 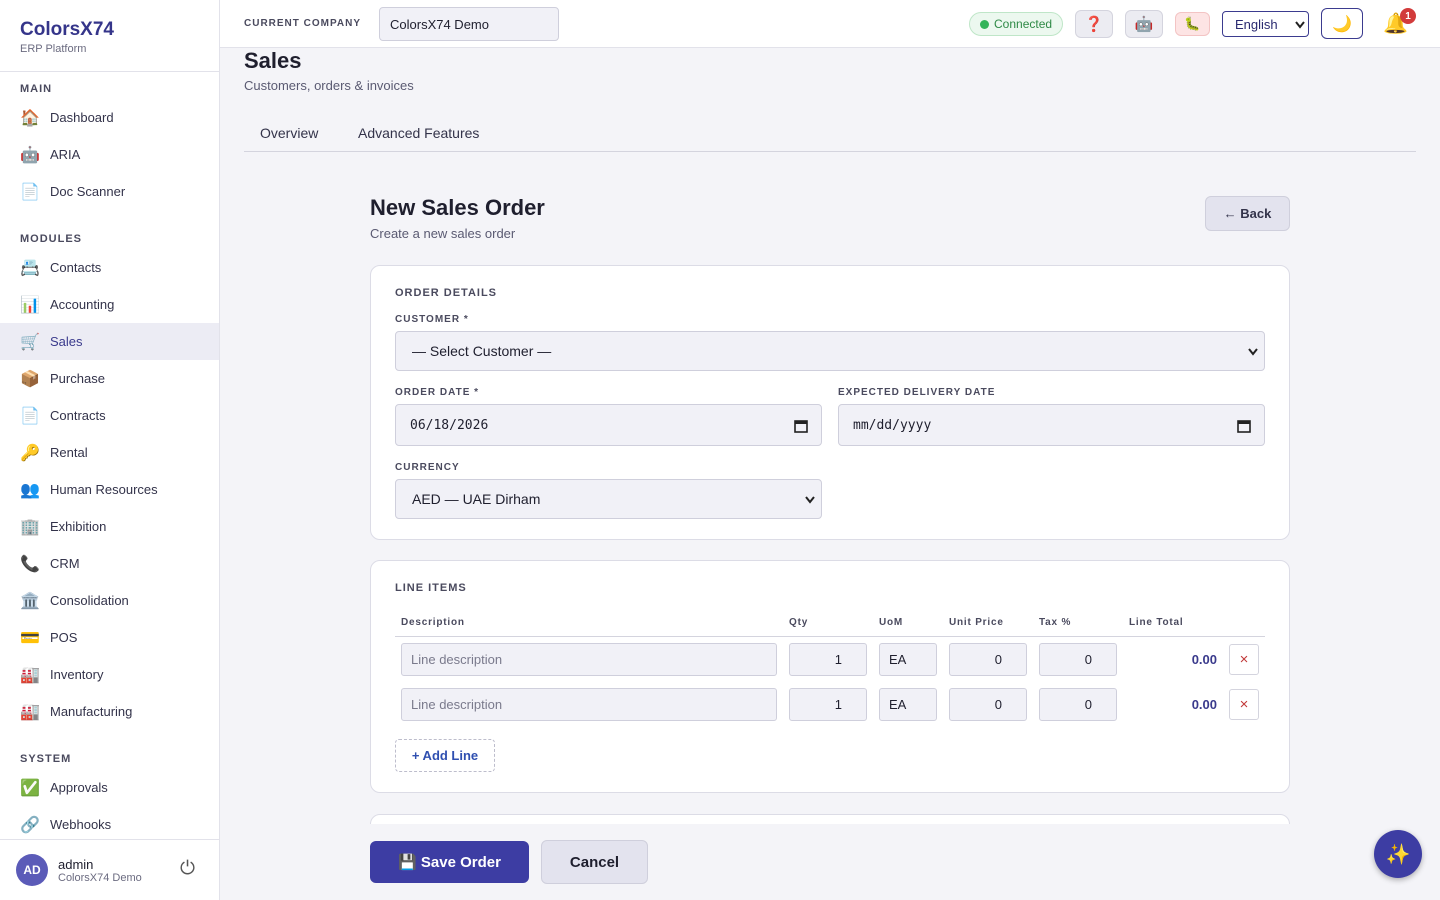 I want to click on nav-item: 📄 Doc Scanner, so click(x=109, y=191).